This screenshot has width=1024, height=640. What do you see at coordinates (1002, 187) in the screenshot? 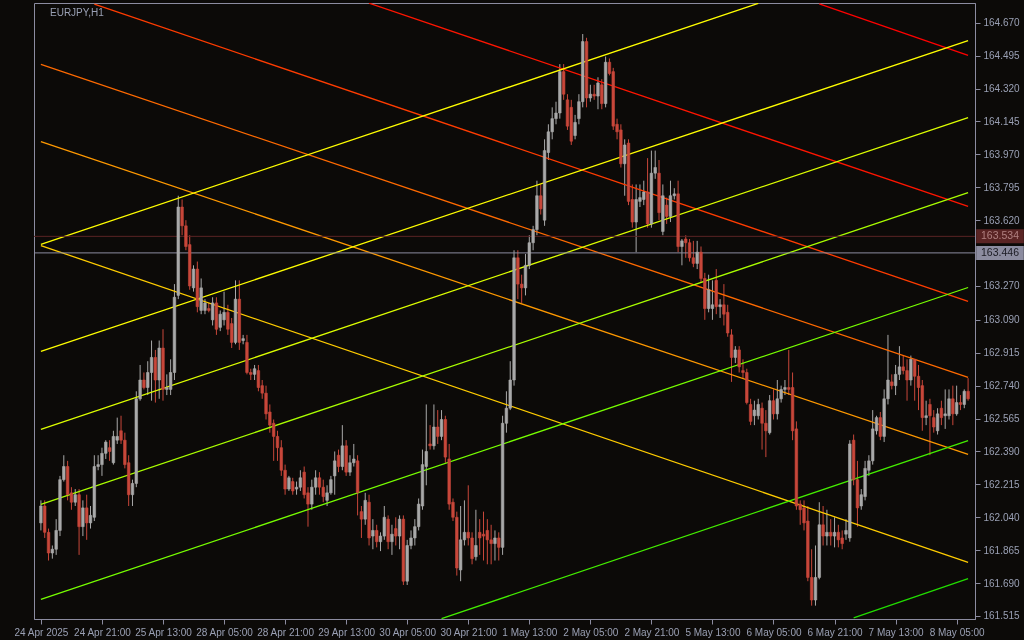
I see `y-tick-label: 163.795` at bounding box center [1002, 187].